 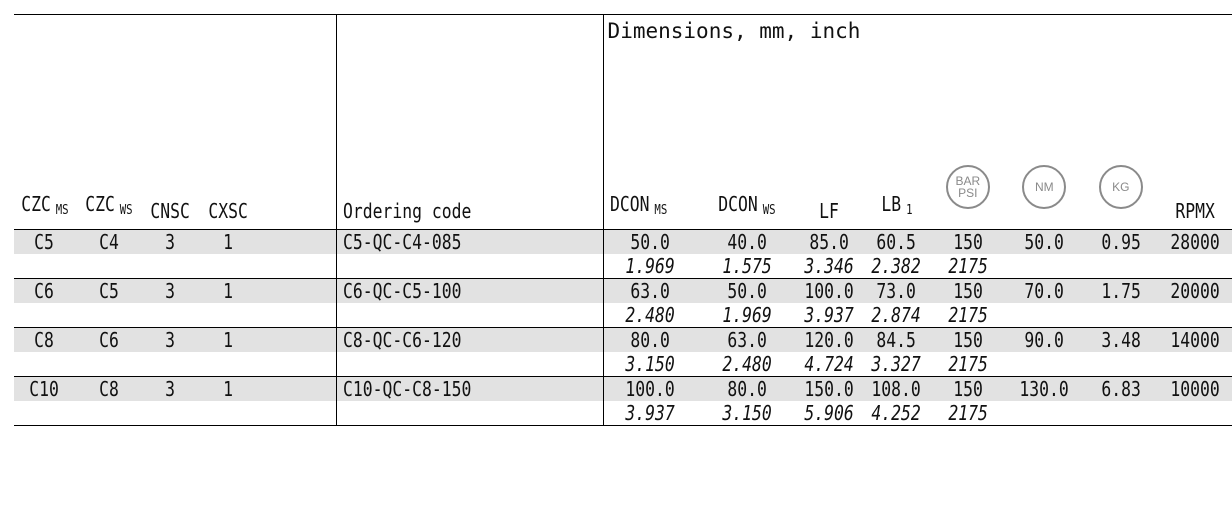 I want to click on table-row-inch: 3.937 3.150 5.906 4.252 2175, so click(x=623, y=413).